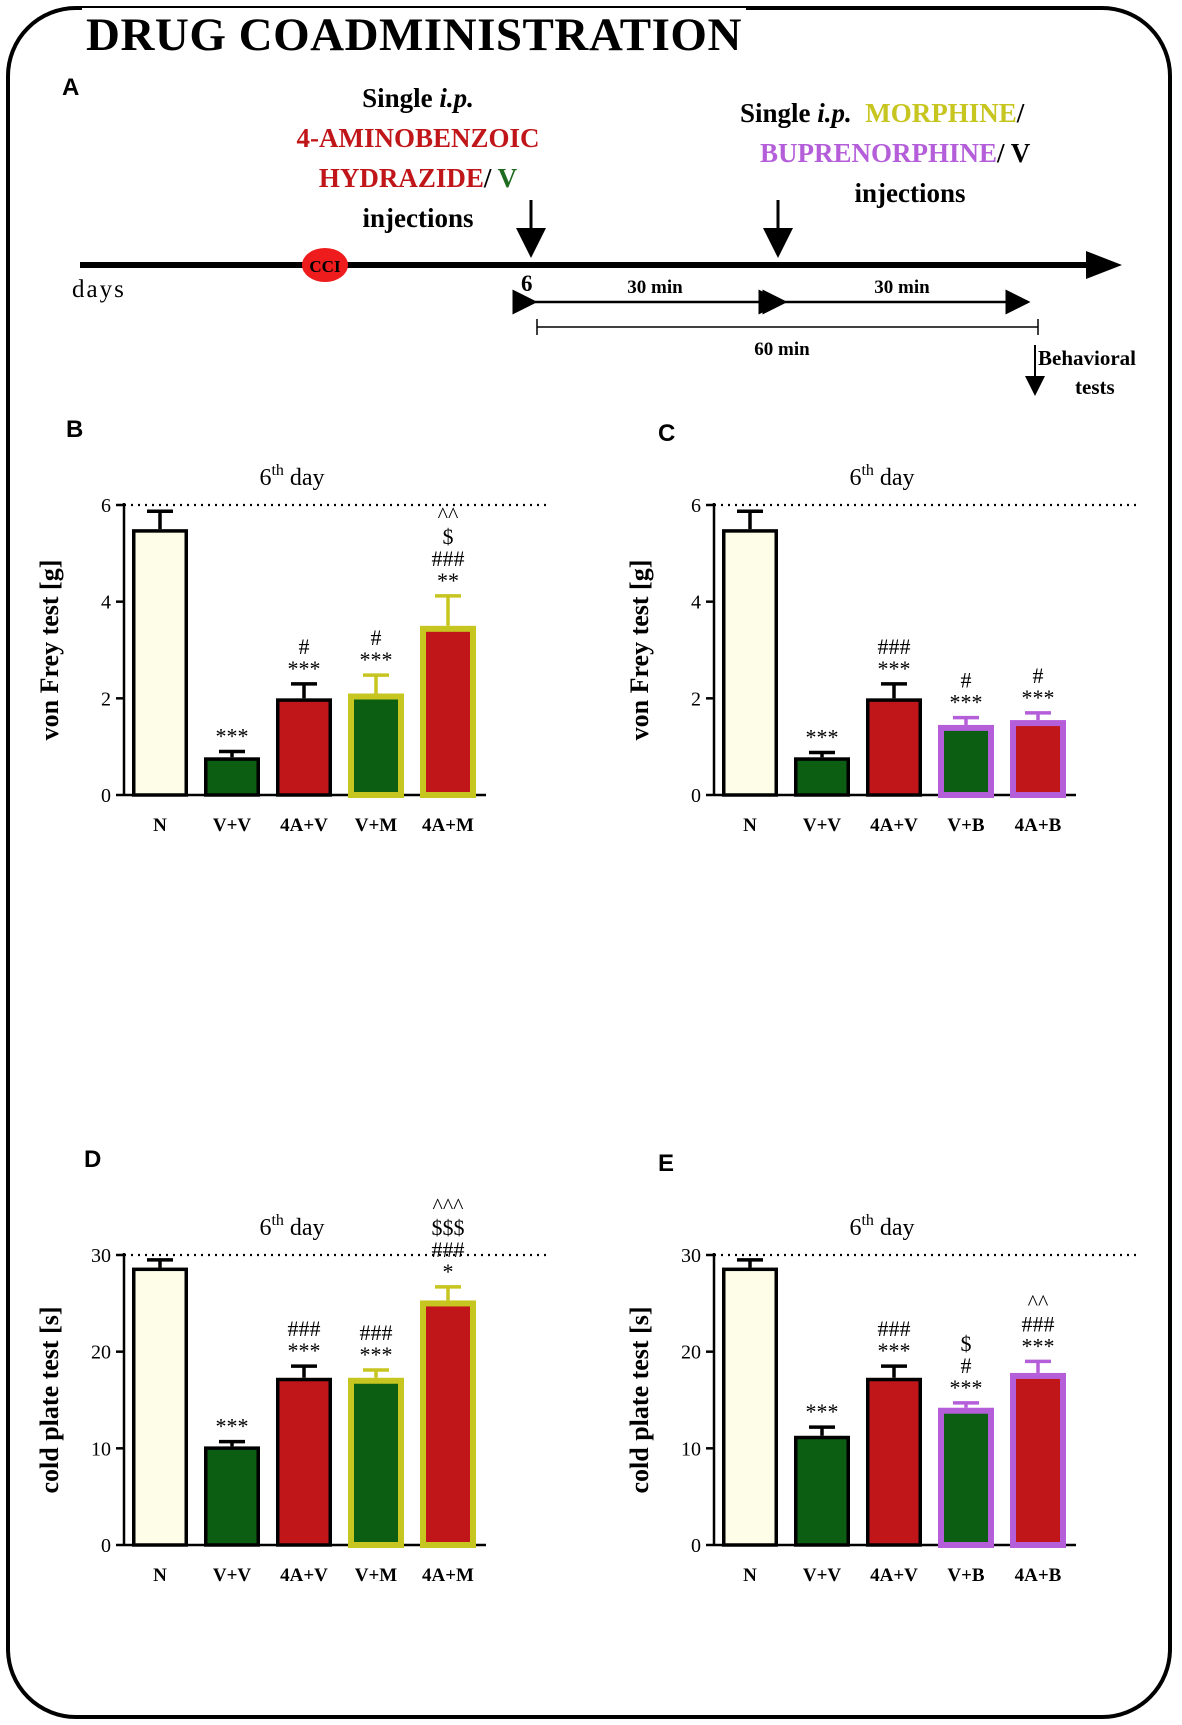 Image resolution: width=1182 pixels, height=1725 pixels. Describe the element at coordinates (895, 153) in the screenshot. I see `injection-2-line-2: BUPRENORPHINE/ V` at that location.